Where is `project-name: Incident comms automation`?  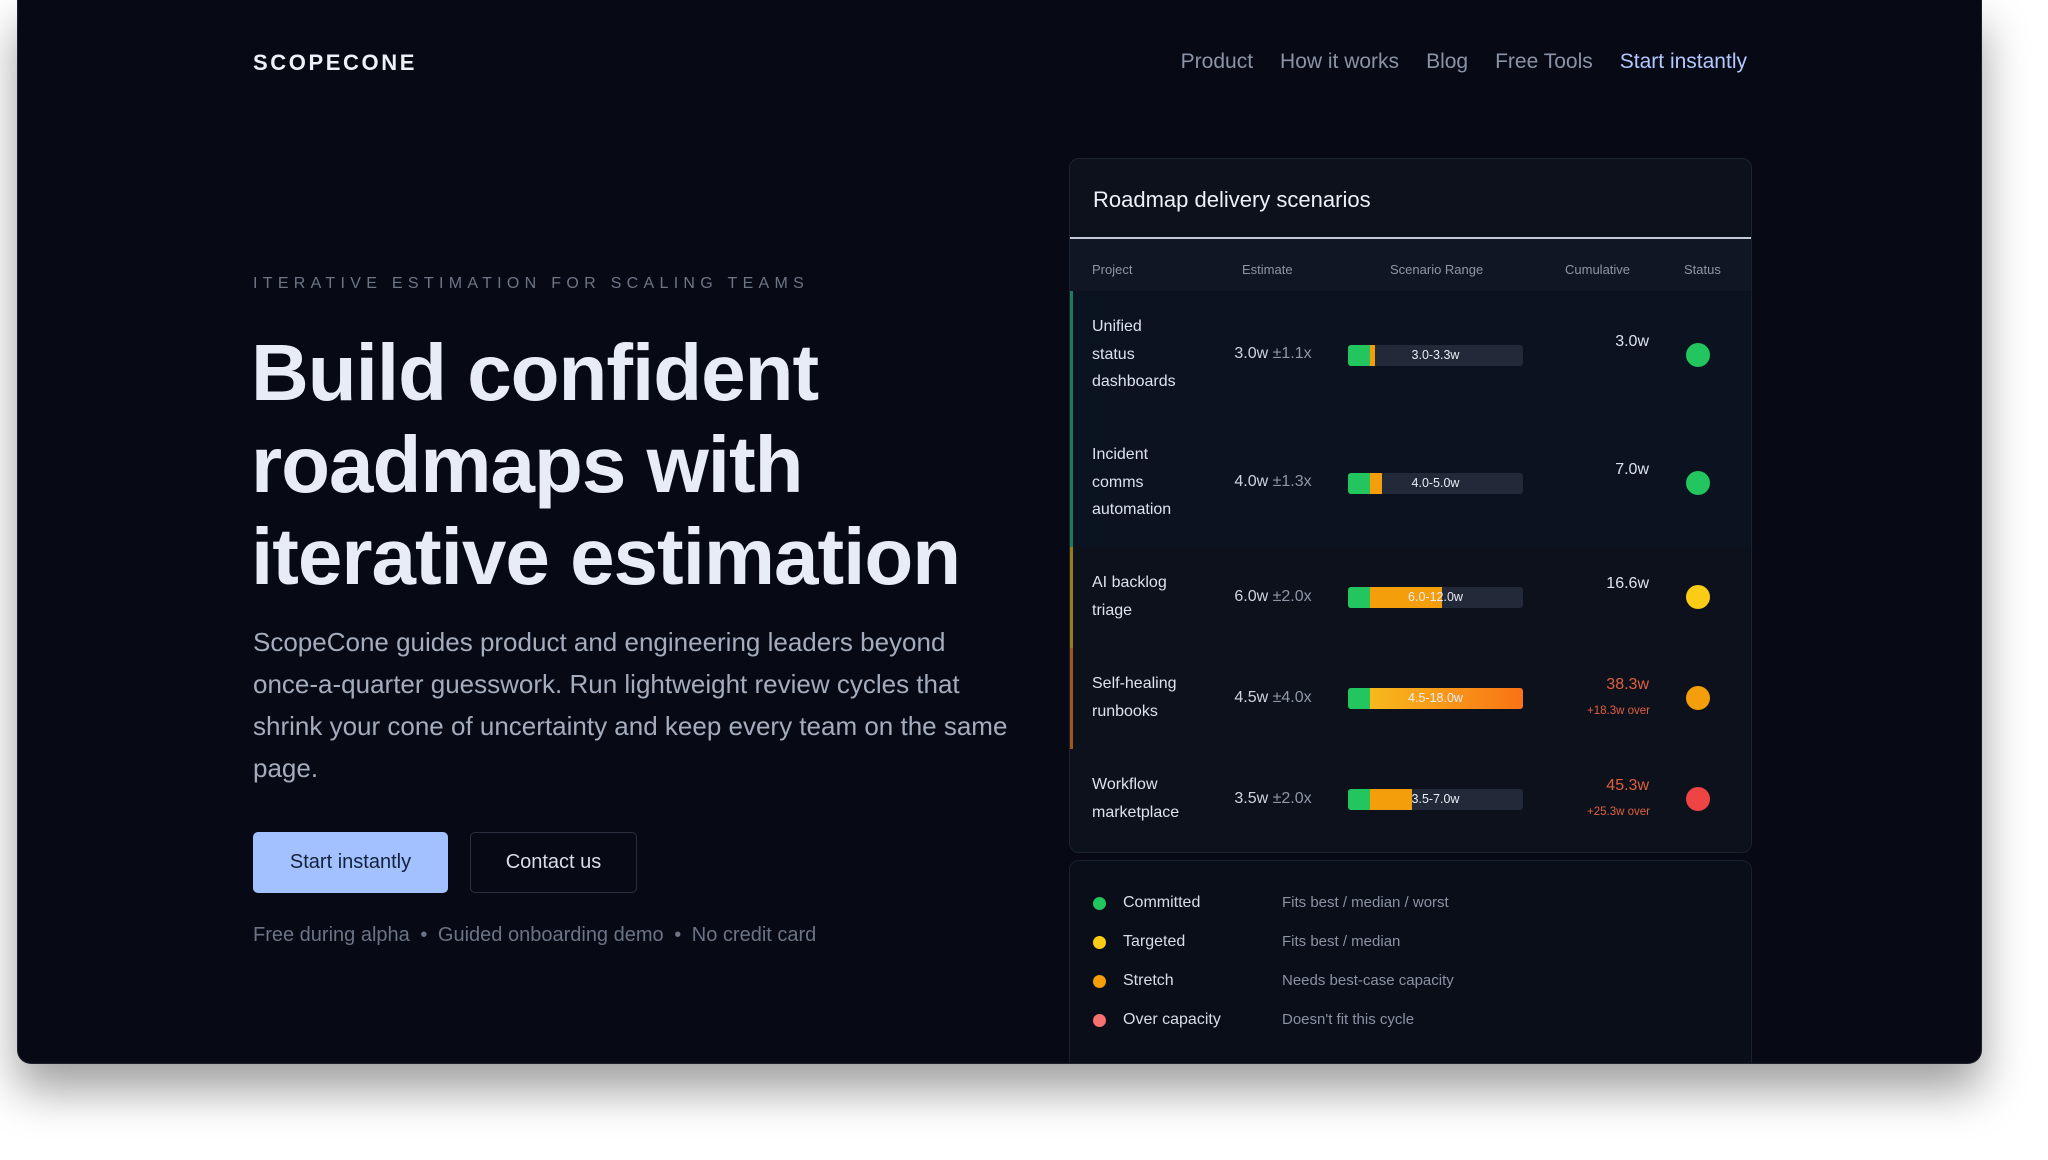 project-name: Incident comms automation is located at coordinates (1132, 482).